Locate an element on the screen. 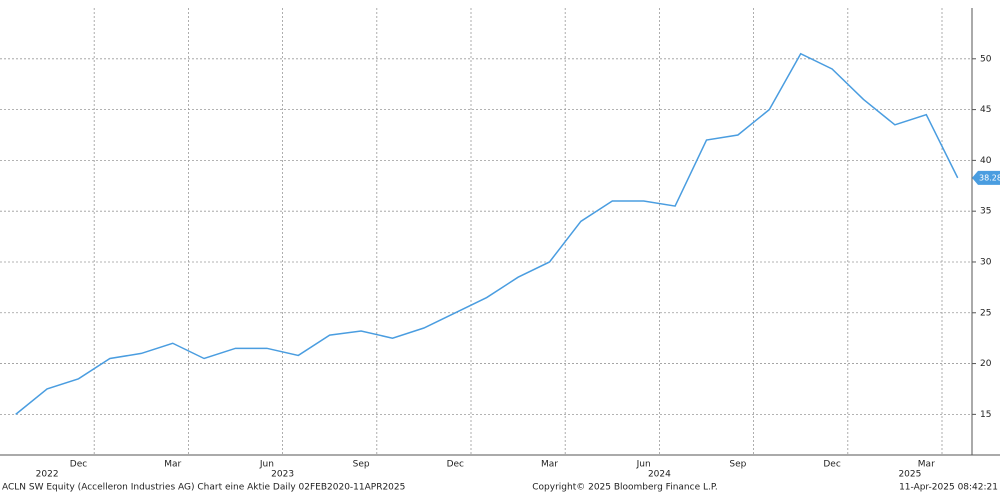  last-price-label: 38.28 is located at coordinates (989, 177).